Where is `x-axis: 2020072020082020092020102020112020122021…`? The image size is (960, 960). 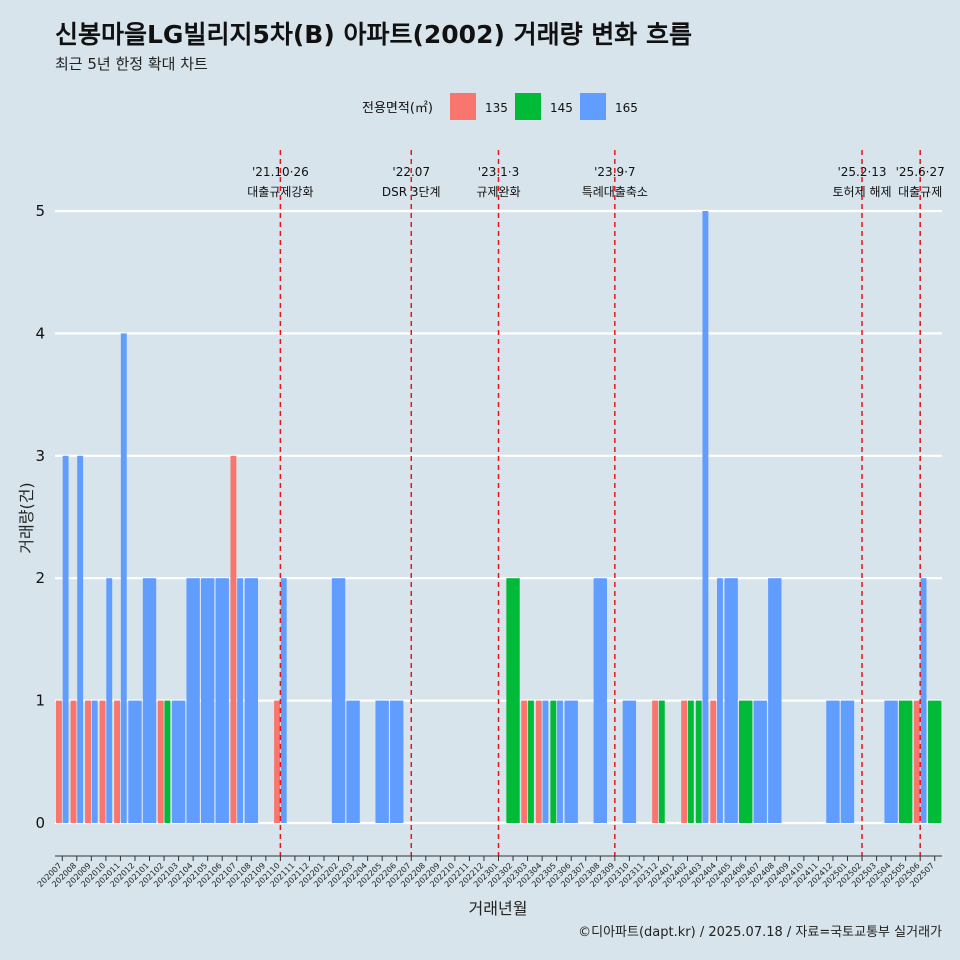
x-axis: 2020072020082020092020102020112020122021… is located at coordinates (489, 872).